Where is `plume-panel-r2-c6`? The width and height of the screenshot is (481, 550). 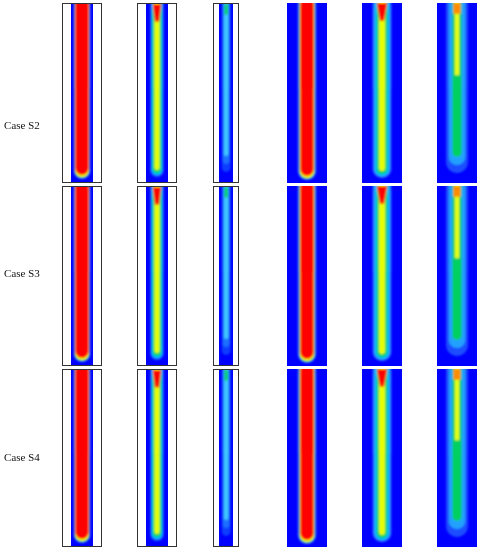 plume-panel-r2-c6 is located at coordinates (457, 276).